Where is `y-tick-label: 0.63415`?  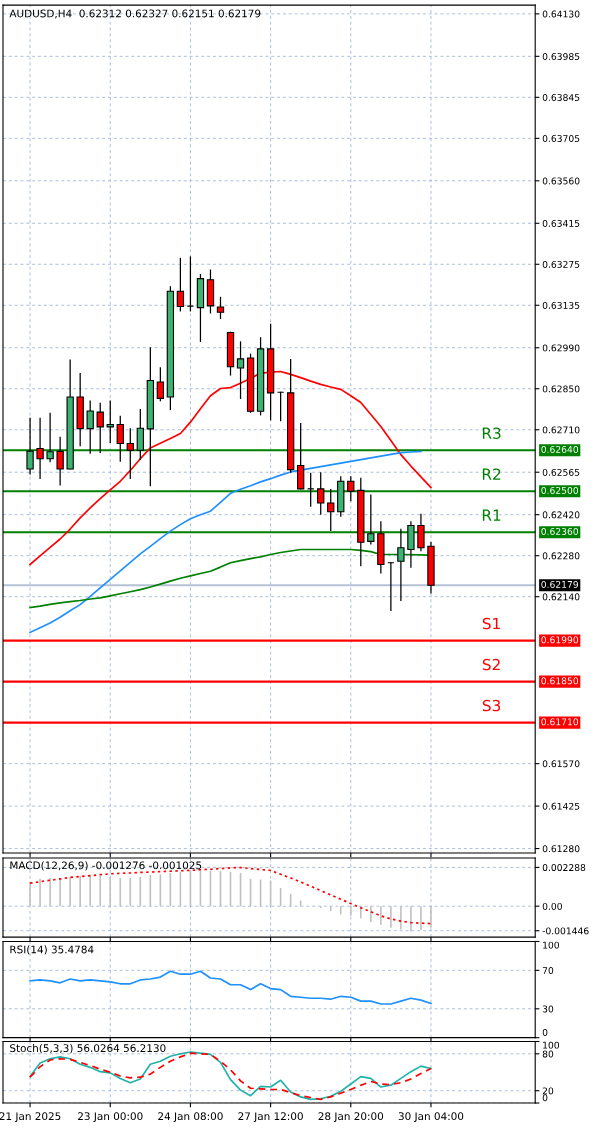 y-tick-label: 0.63415 is located at coordinates (561, 223).